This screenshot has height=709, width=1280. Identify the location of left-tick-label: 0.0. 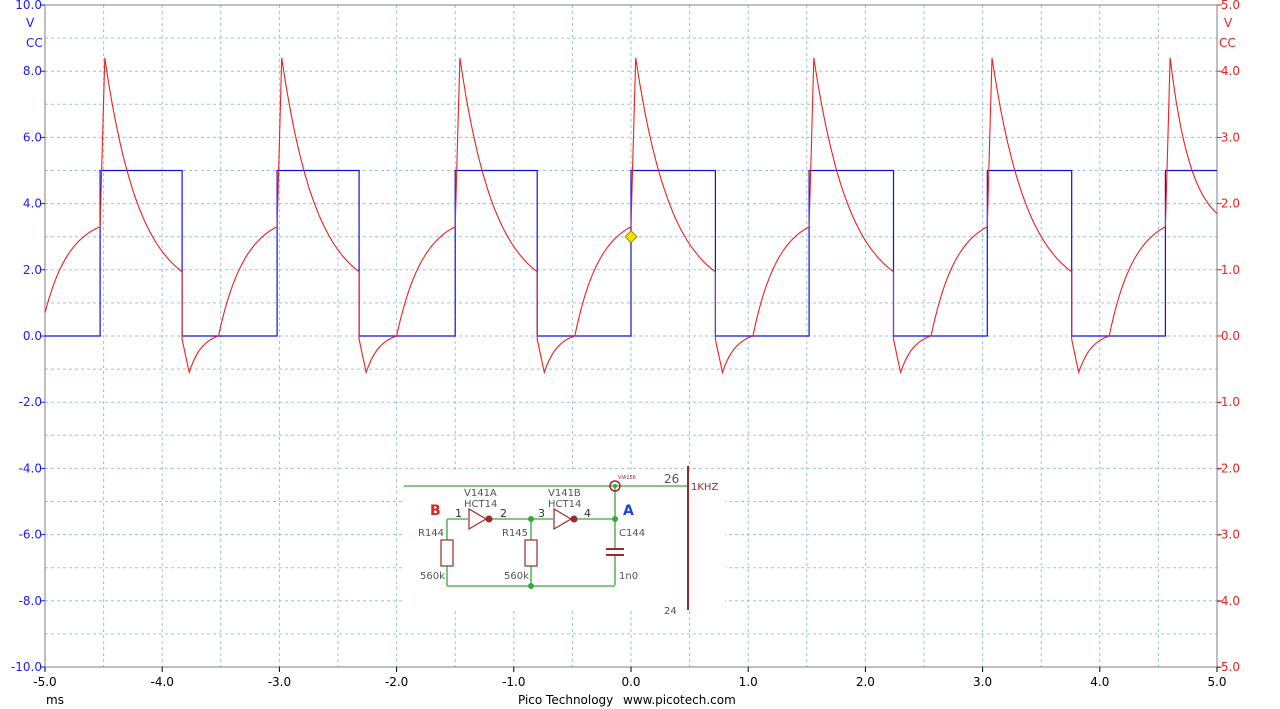
(32, 336).